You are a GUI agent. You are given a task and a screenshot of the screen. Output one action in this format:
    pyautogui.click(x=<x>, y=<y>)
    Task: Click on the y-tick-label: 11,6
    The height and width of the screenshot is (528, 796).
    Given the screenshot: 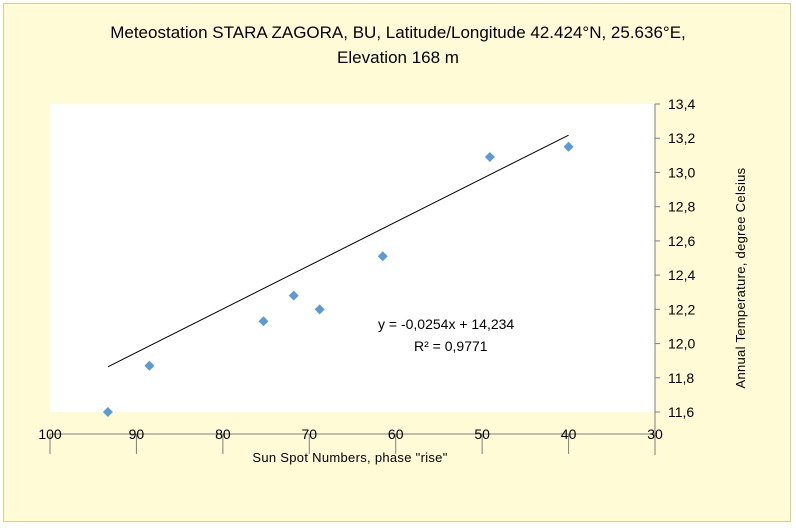 What is the action you would take?
    pyautogui.click(x=681, y=412)
    